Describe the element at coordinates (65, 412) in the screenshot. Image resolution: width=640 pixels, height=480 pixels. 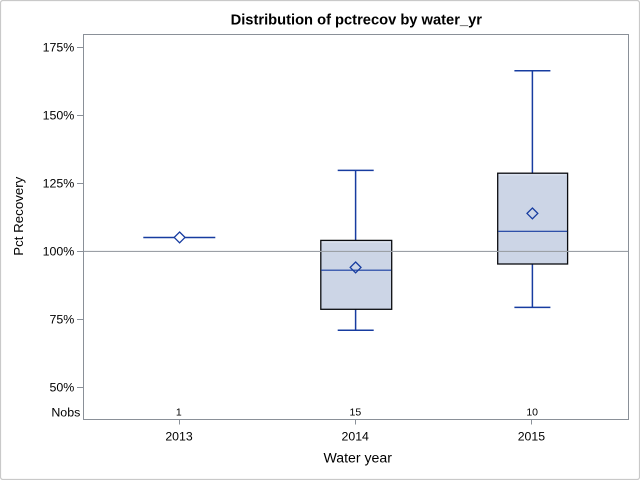
I see `svg-text: Nobs` at that location.